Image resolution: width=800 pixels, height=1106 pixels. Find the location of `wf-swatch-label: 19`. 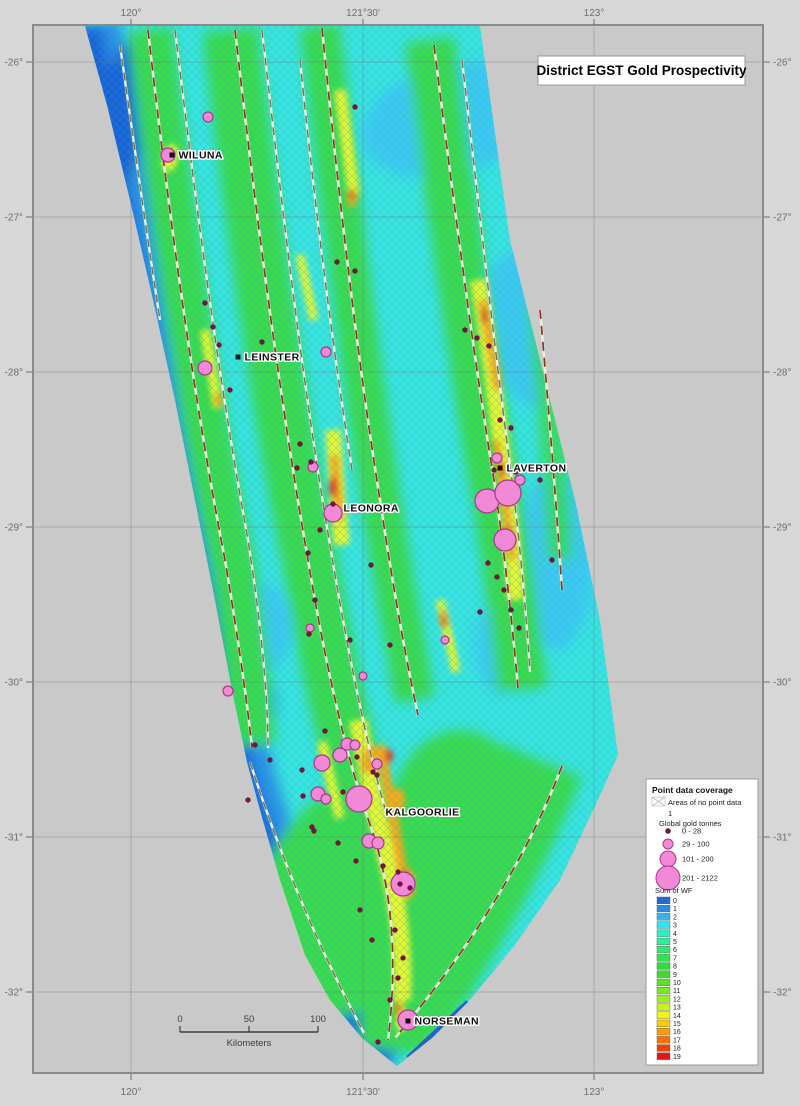

wf-swatch-label: 19 is located at coordinates (677, 1057).